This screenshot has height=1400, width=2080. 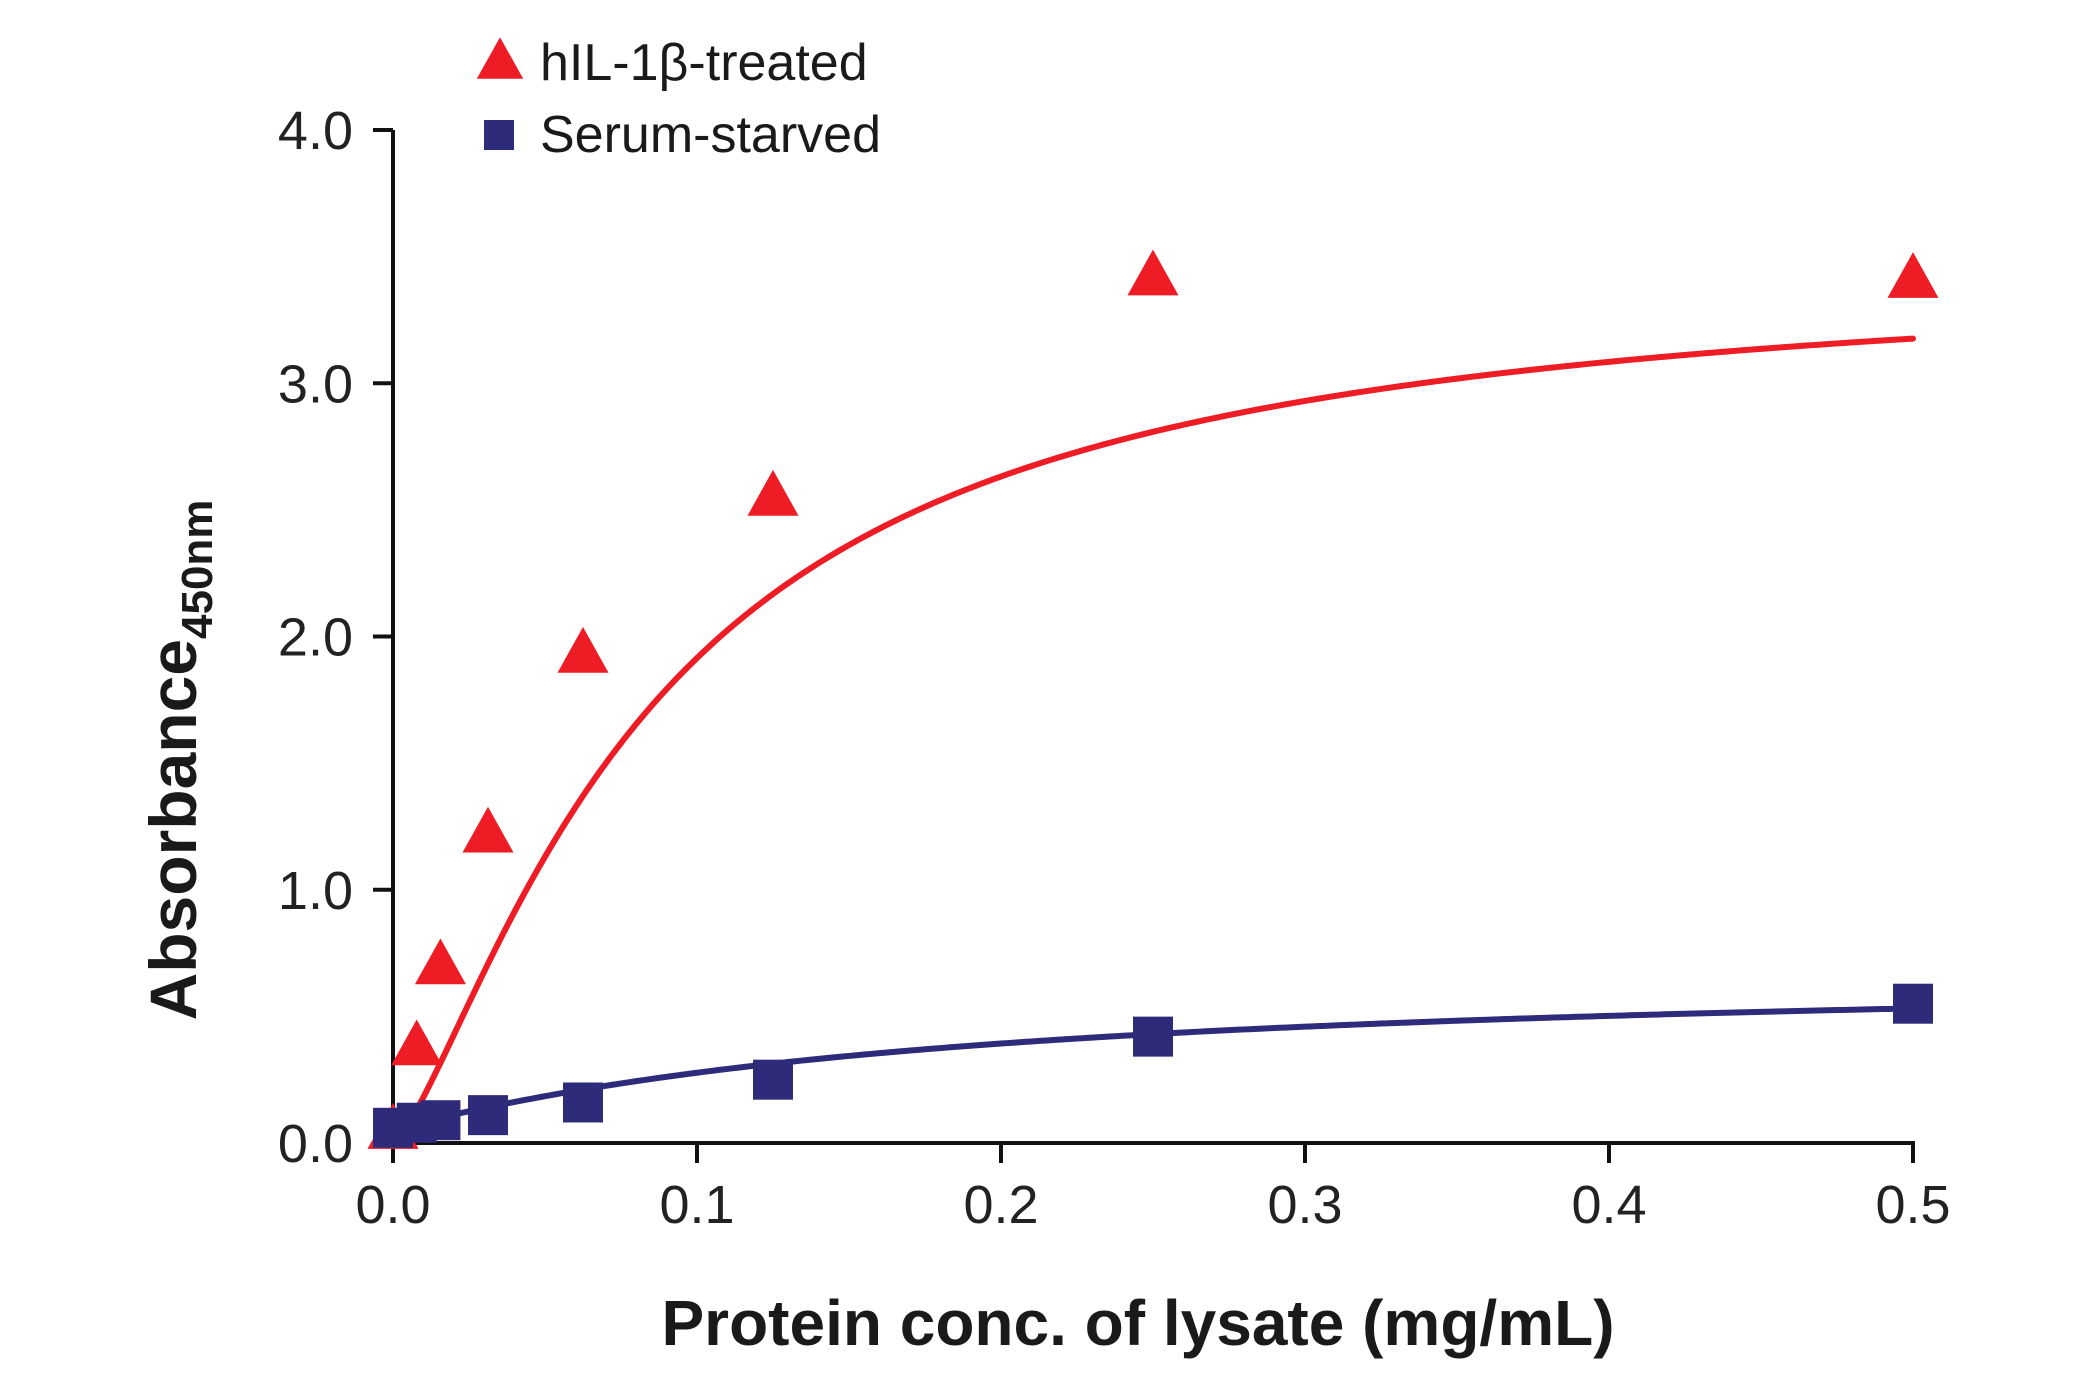 I want to click on y-tick-label: 0.0, so click(x=315, y=1144).